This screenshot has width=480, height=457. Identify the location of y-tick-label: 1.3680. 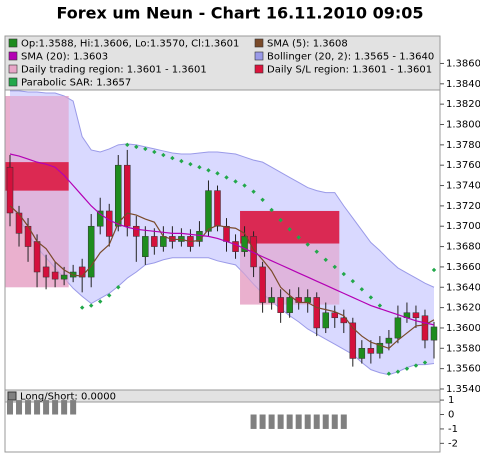
(463, 247).